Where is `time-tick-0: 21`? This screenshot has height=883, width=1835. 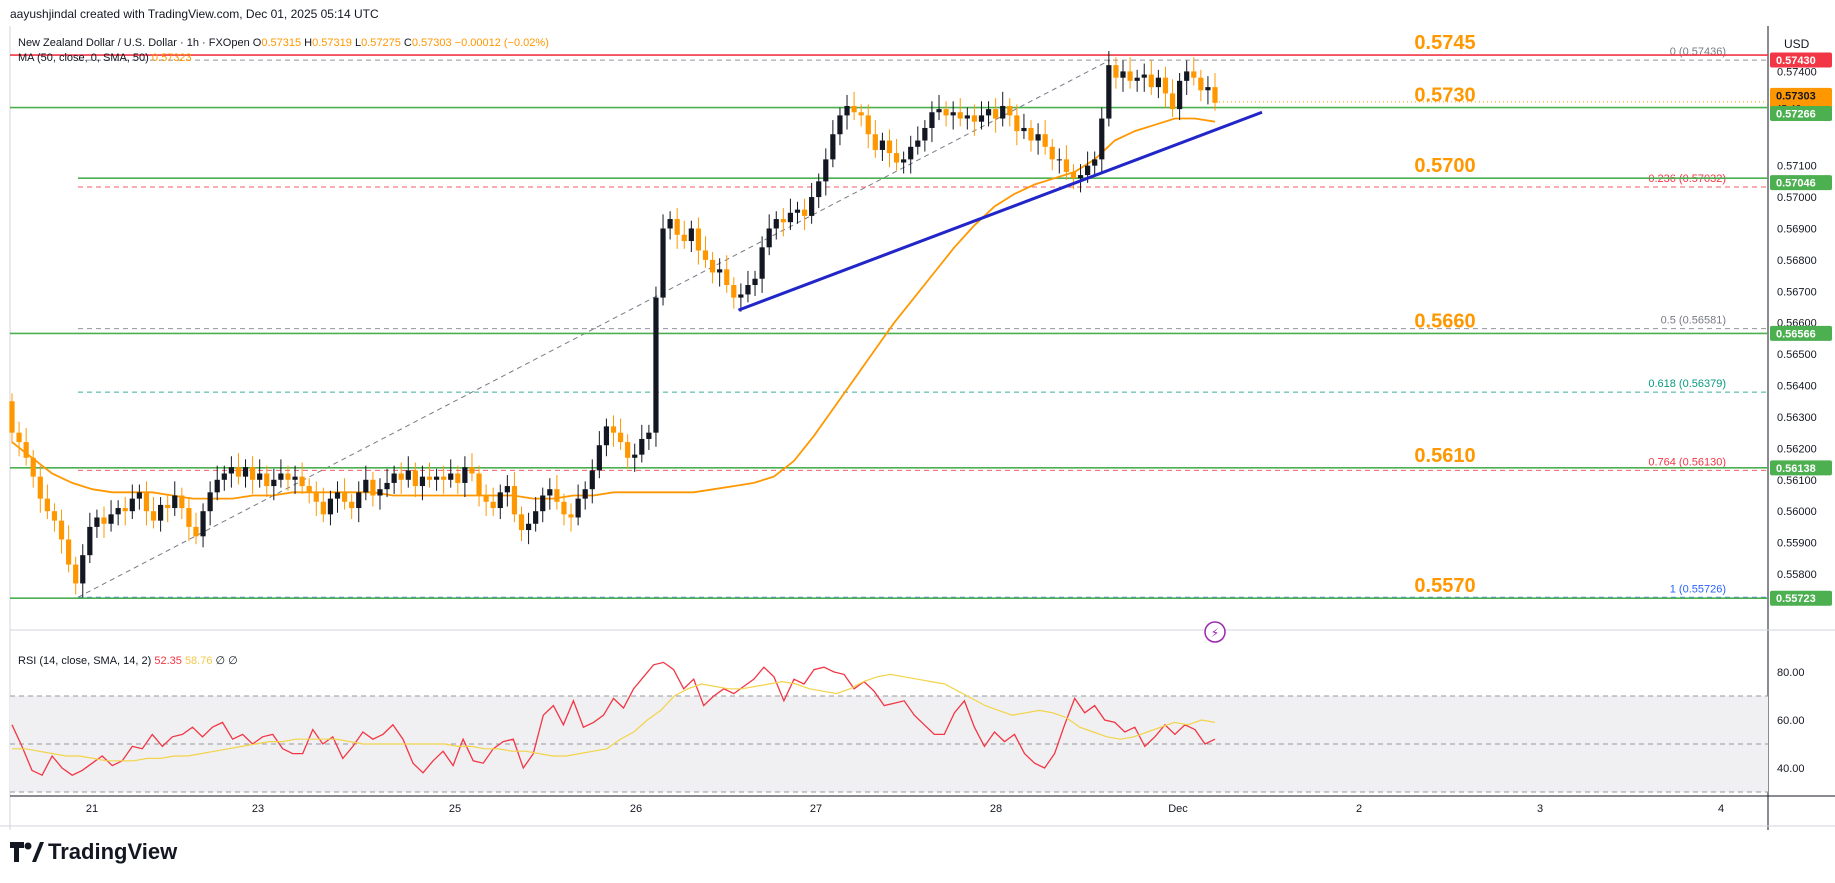
time-tick-0: 21 is located at coordinates (92, 809).